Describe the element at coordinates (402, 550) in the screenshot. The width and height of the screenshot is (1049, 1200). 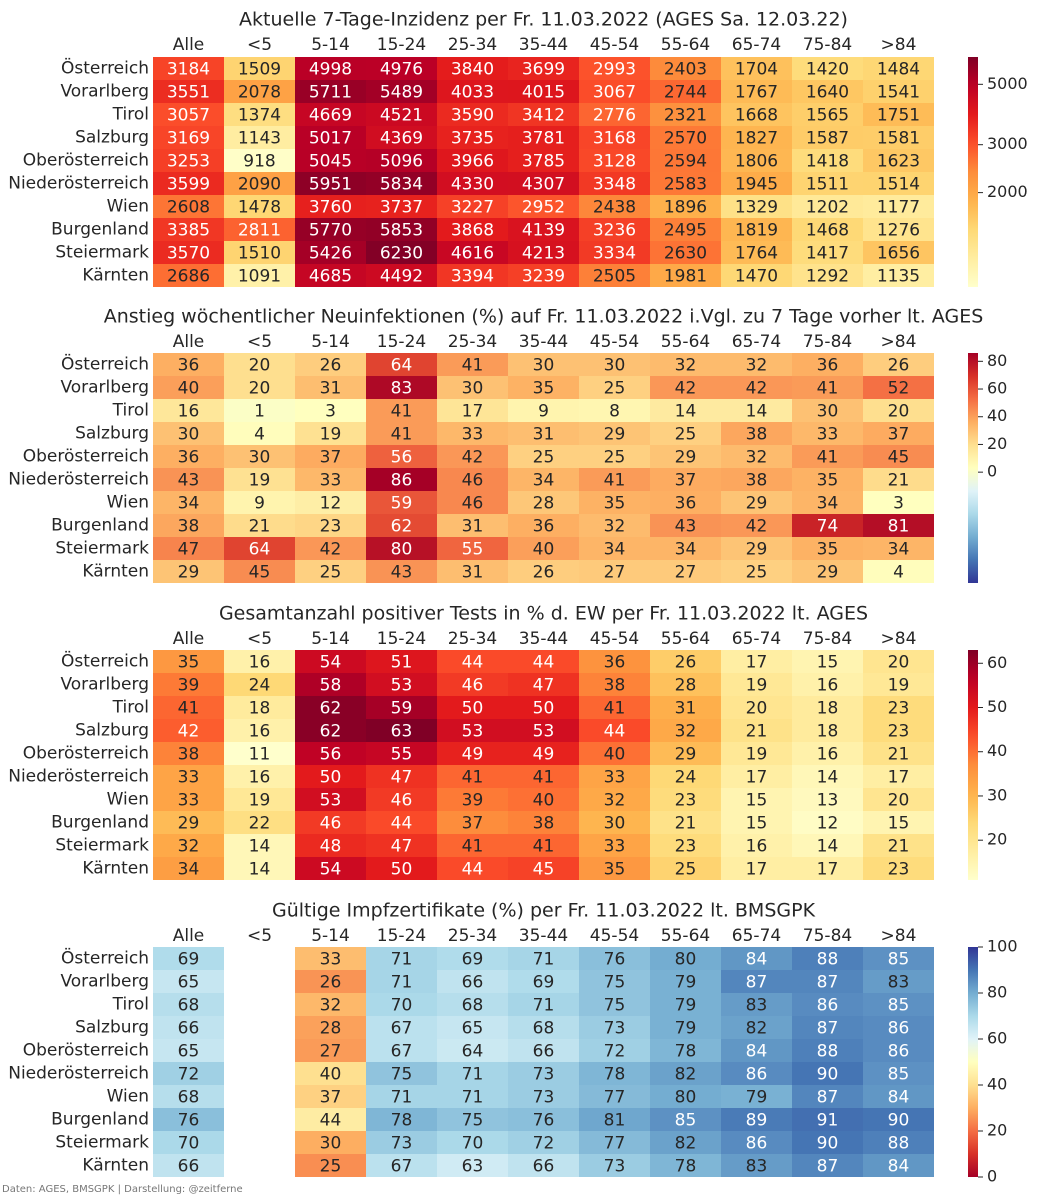
I see `panel-1-cell-label: 80` at that location.